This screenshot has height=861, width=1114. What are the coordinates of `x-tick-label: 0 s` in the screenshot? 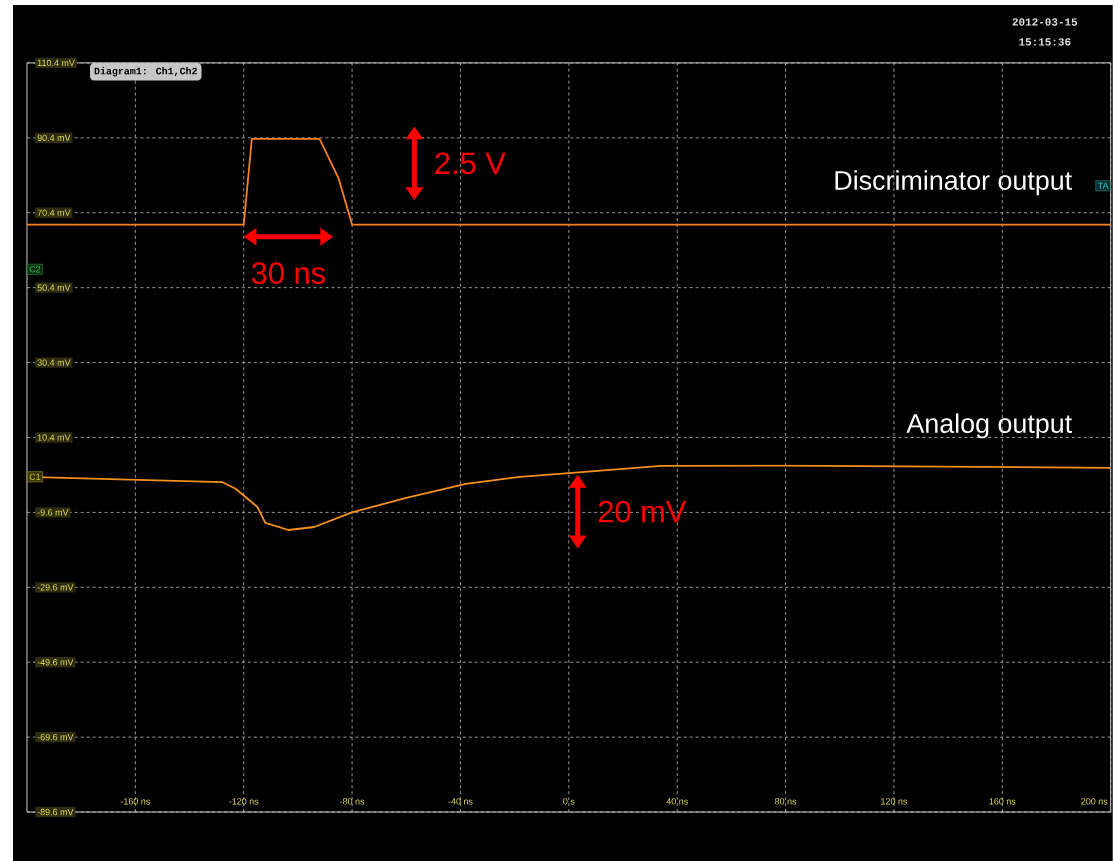 It's located at (569, 801).